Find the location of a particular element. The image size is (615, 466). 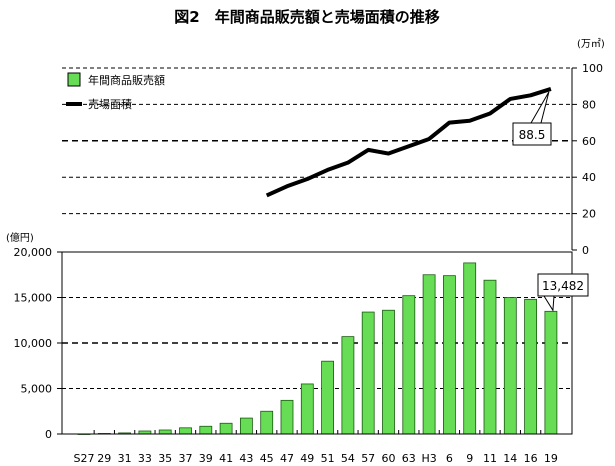

bar-callout-label: 13,482 is located at coordinates (563, 286).